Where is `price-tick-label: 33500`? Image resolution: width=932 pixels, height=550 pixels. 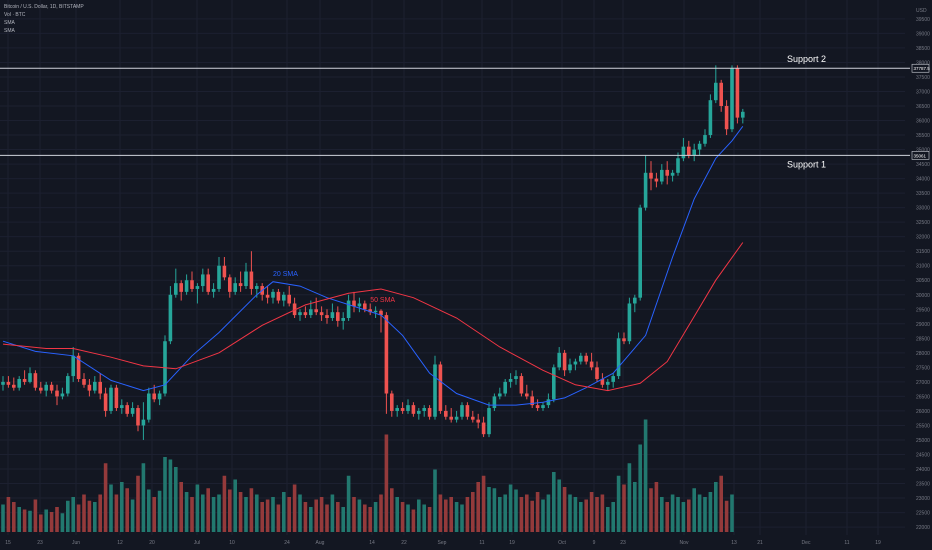 price-tick-label: 33500 is located at coordinates (923, 194).